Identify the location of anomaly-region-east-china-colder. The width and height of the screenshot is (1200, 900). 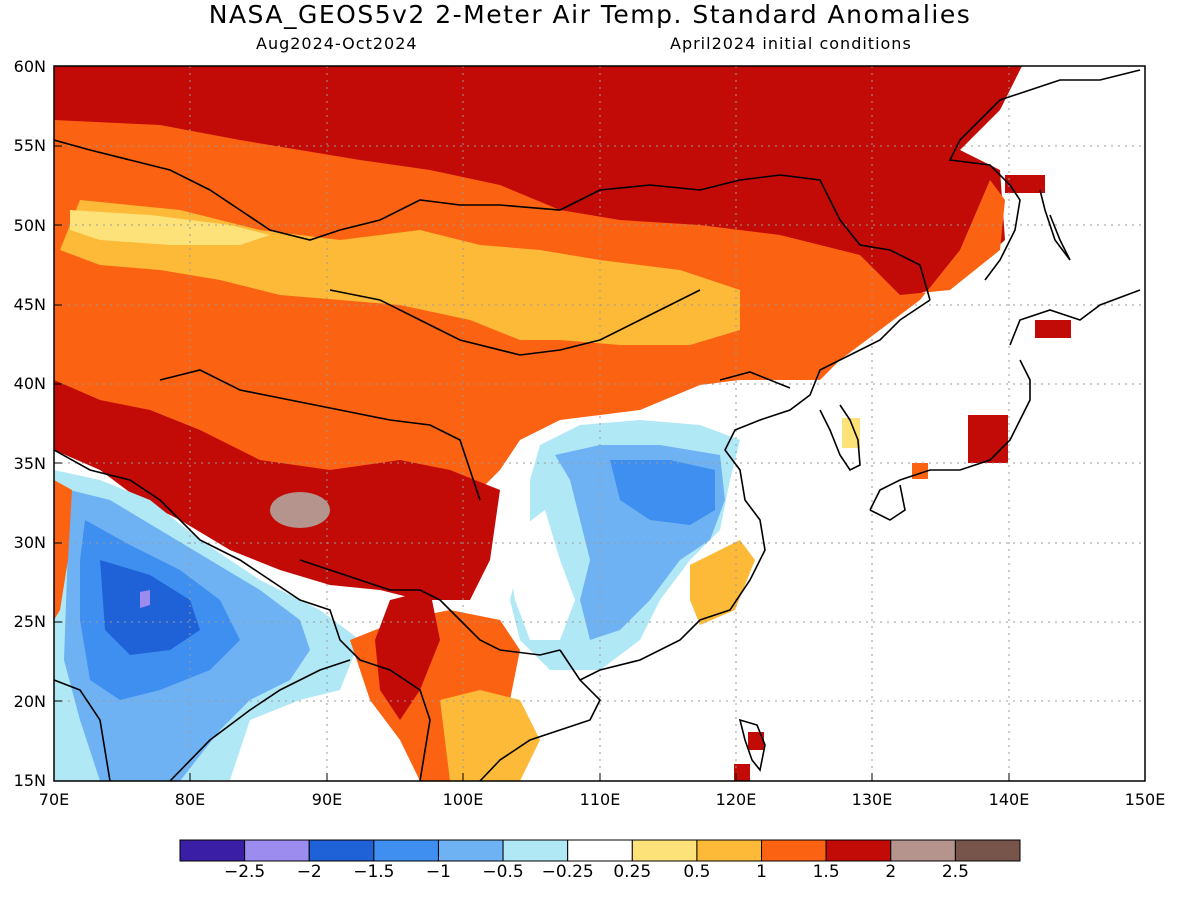
(662, 492).